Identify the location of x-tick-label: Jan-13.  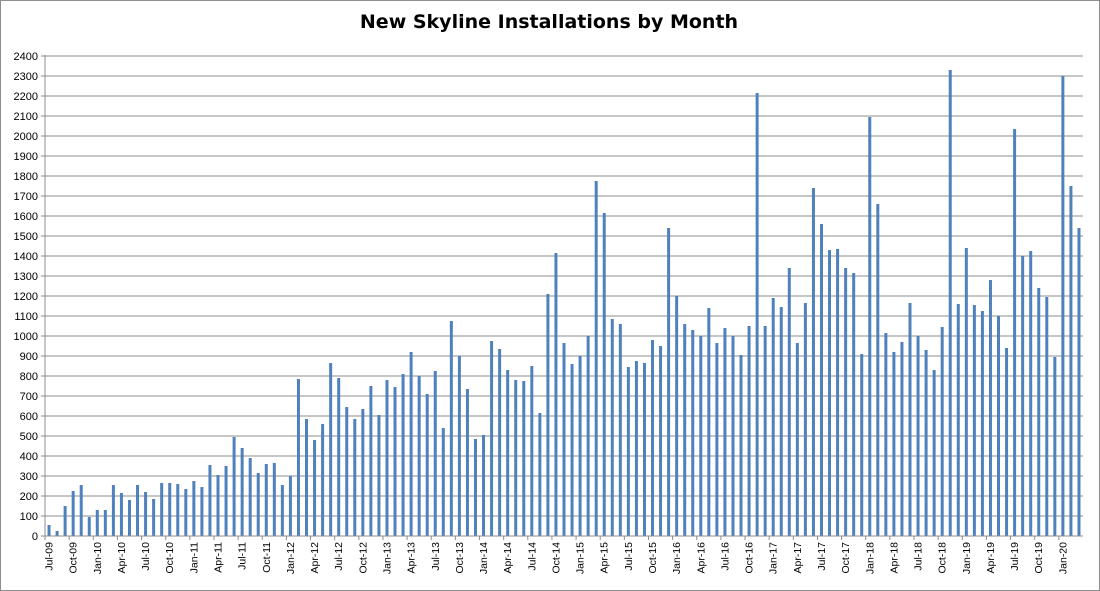
(387, 558).